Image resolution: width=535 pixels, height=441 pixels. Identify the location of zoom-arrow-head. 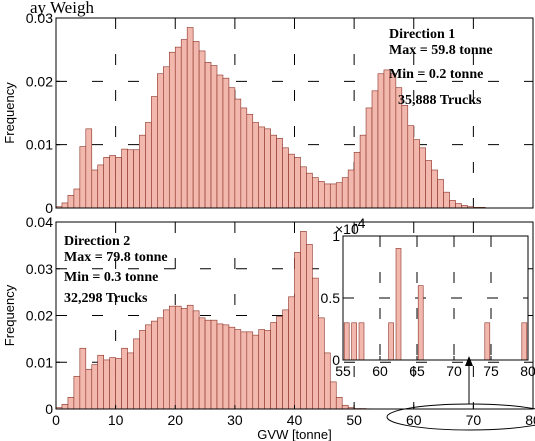
(469, 361).